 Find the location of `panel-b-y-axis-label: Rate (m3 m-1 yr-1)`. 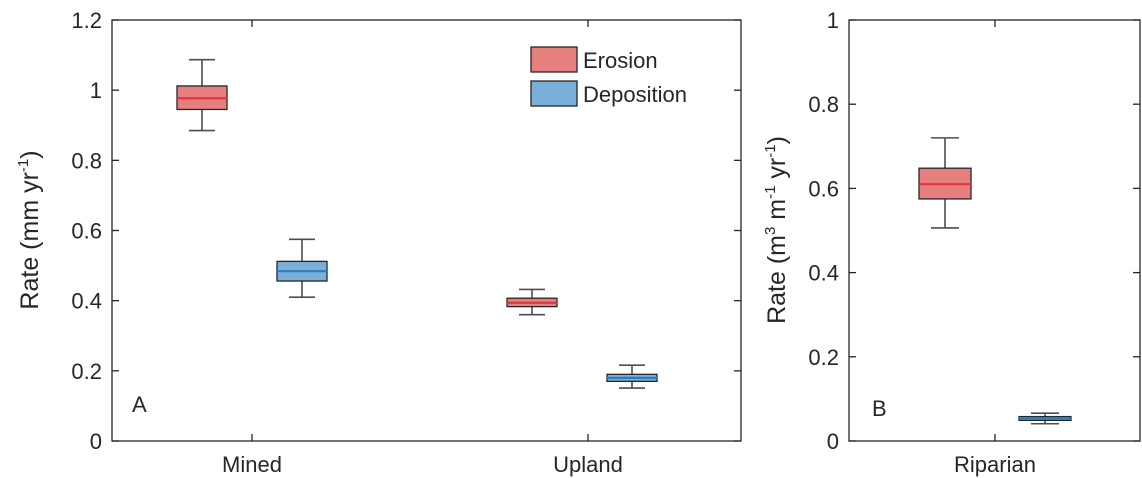

panel-b-y-axis-label: Rate (m3 m-1 yr-1) is located at coordinates (776, 230).